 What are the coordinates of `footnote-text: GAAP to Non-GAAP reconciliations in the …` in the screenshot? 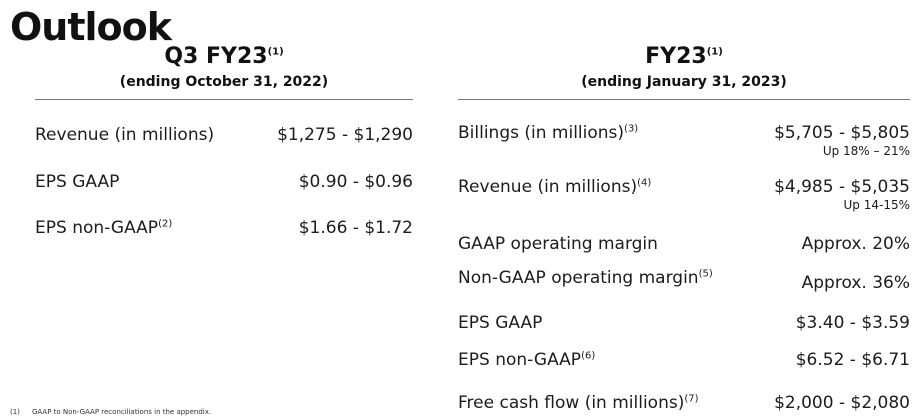 It's located at (122, 412).